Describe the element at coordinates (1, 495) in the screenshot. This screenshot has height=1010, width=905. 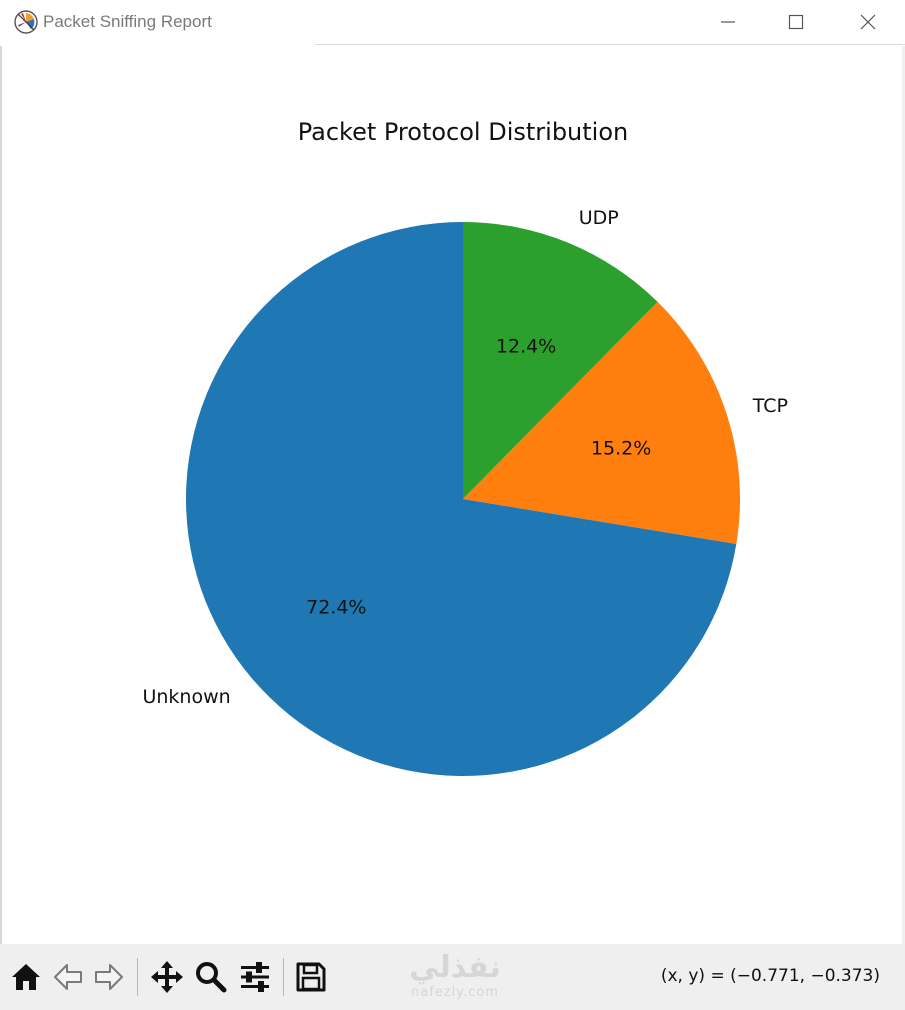
I see `left-border` at that location.